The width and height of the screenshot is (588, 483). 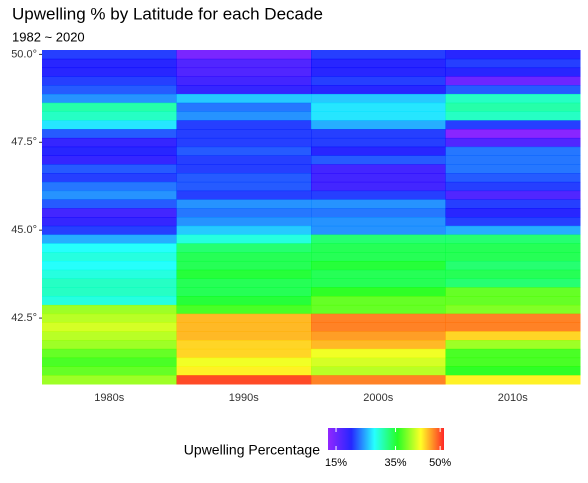 What do you see at coordinates (24, 318) in the screenshot?
I see `y-tick-label: 42.5°` at bounding box center [24, 318].